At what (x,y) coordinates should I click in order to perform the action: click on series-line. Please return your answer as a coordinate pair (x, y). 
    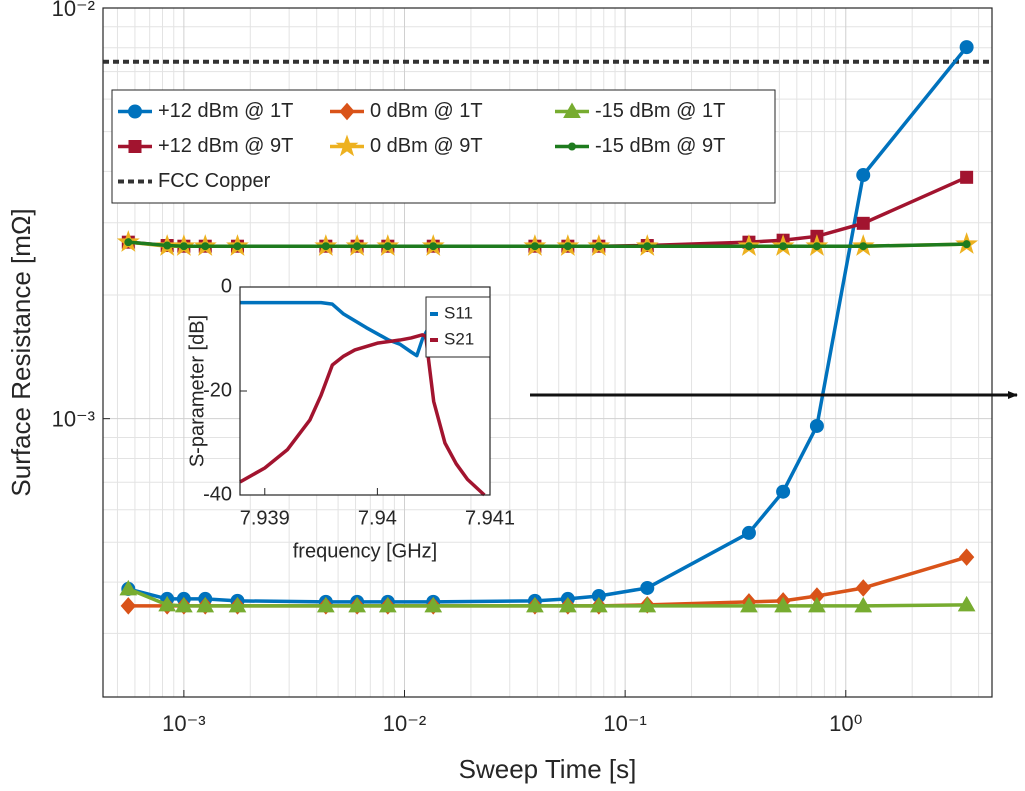
    Looking at the image, I should click on (362, 415).